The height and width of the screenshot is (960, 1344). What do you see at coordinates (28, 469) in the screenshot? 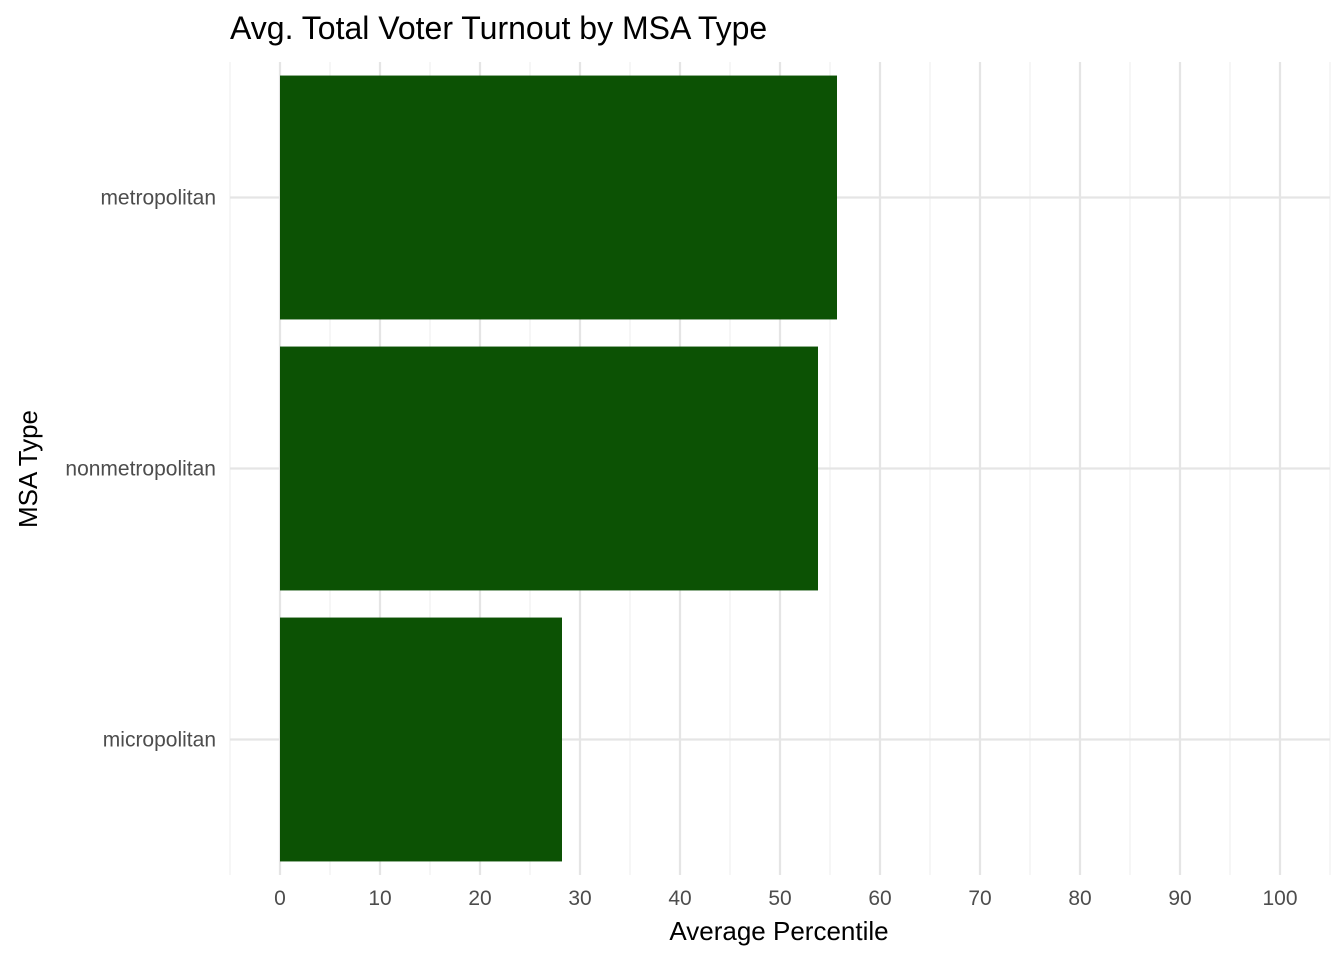
I see `y-axis-title: MSA Type` at bounding box center [28, 469].